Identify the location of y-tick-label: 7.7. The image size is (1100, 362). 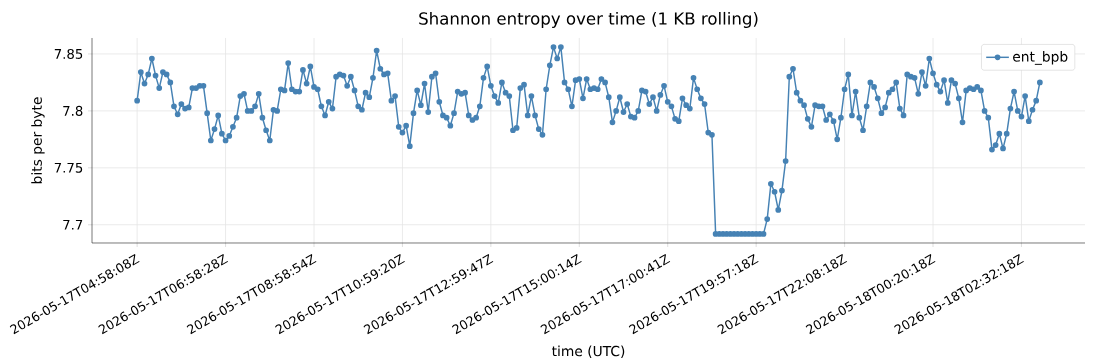
(73, 224).